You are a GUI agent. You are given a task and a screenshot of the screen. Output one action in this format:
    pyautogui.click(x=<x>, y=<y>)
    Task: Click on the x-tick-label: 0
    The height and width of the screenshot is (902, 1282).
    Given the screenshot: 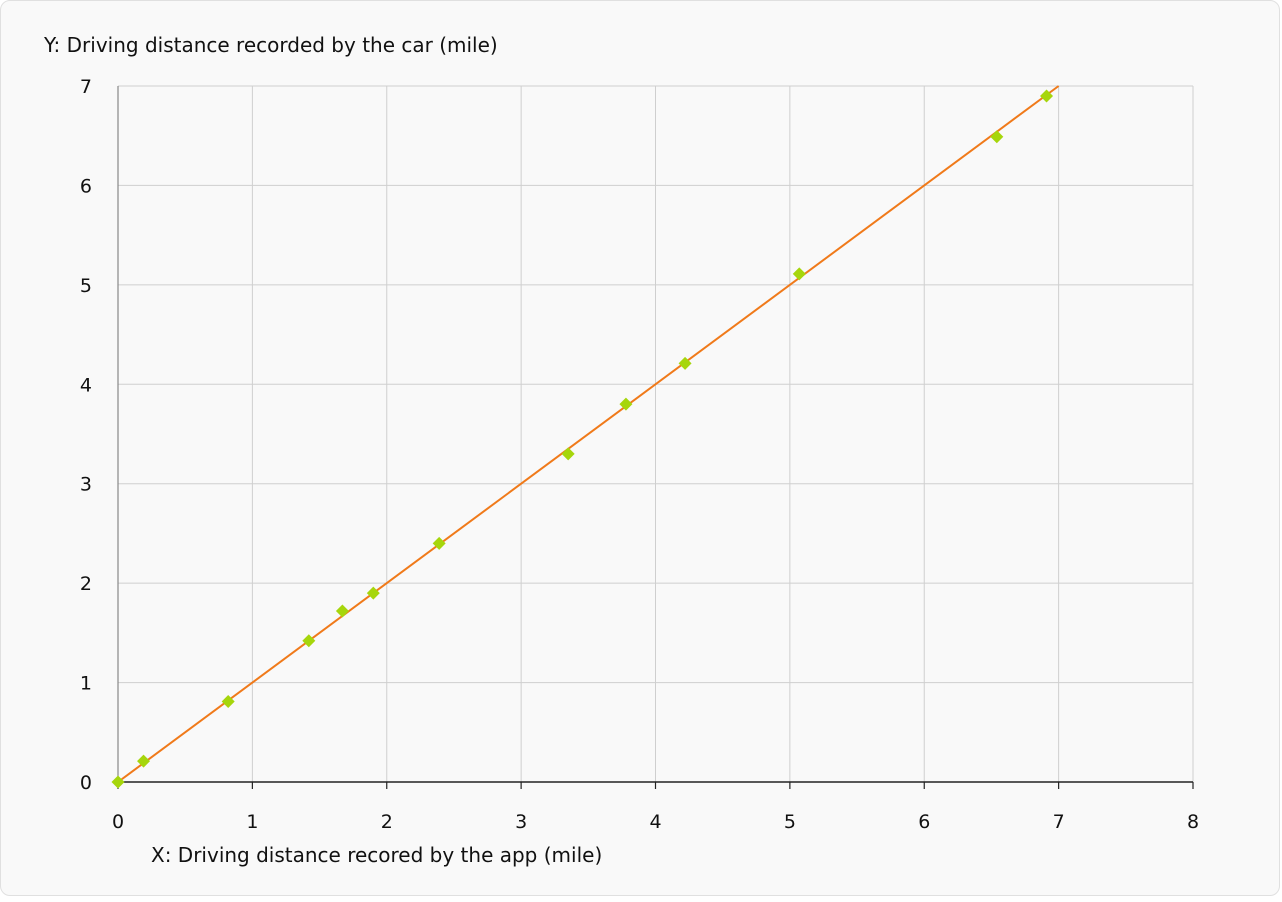 What is the action you would take?
    pyautogui.click(x=118, y=822)
    